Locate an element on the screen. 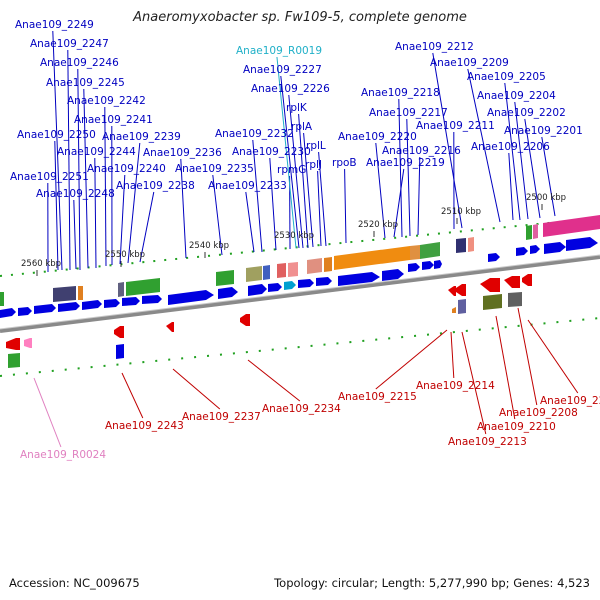  scale-ticks is located at coordinates (289, 240).